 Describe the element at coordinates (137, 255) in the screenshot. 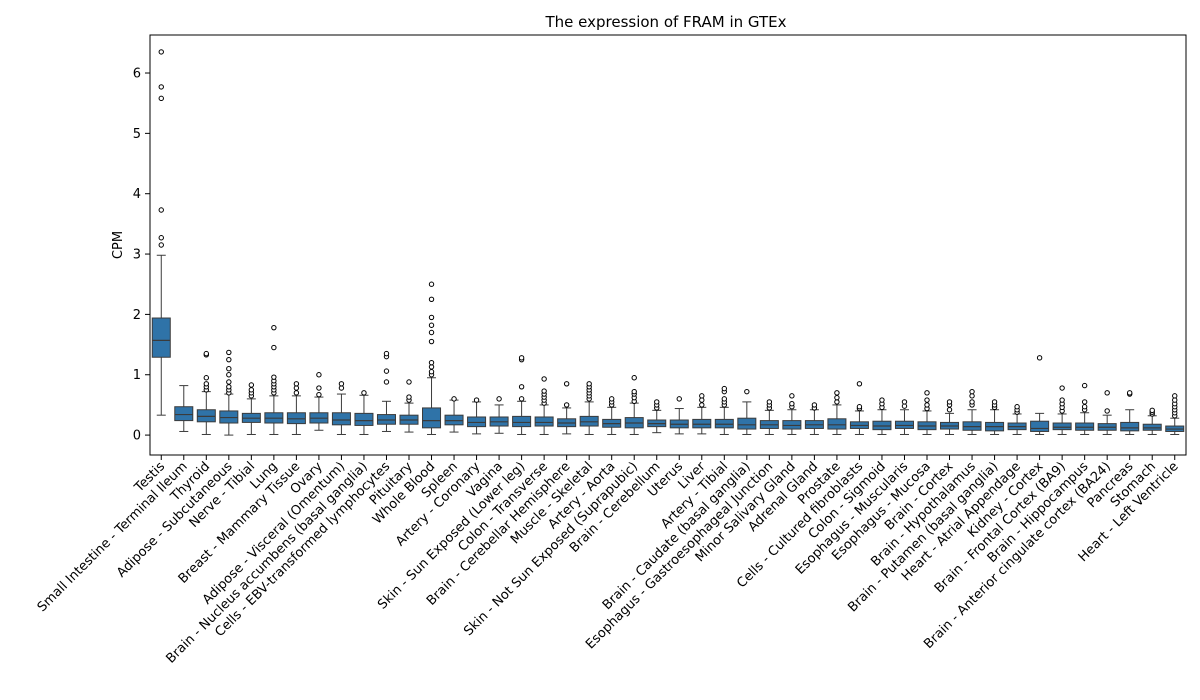

I see `y-tick-label: 3` at that location.